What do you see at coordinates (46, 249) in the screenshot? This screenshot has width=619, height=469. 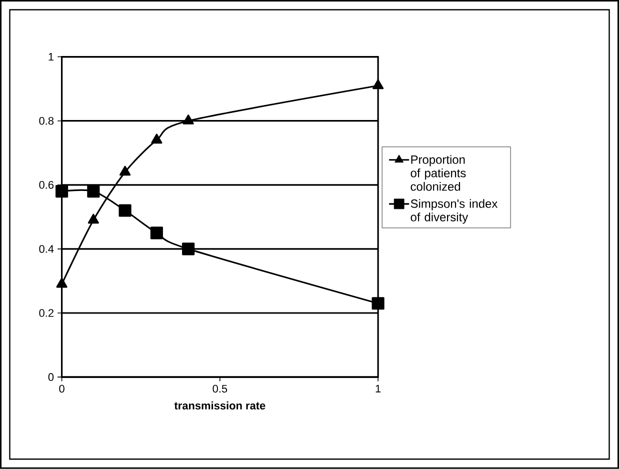 I see `y-tick-label: 0.4` at bounding box center [46, 249].